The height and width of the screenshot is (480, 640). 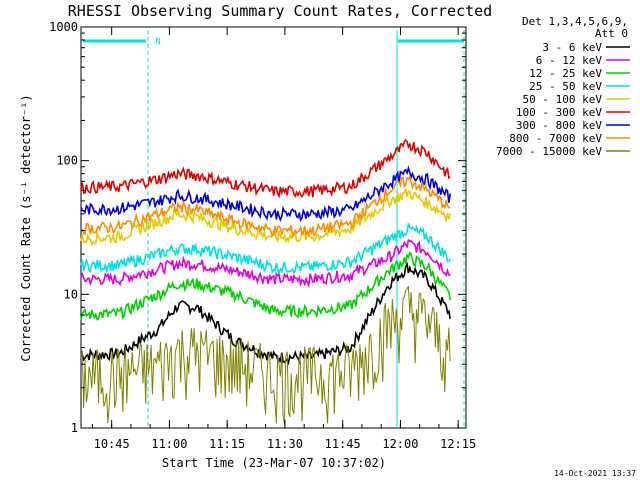 I want to click on footer-timestamp: 14-Oct-2021 13:37, so click(x=595, y=473).